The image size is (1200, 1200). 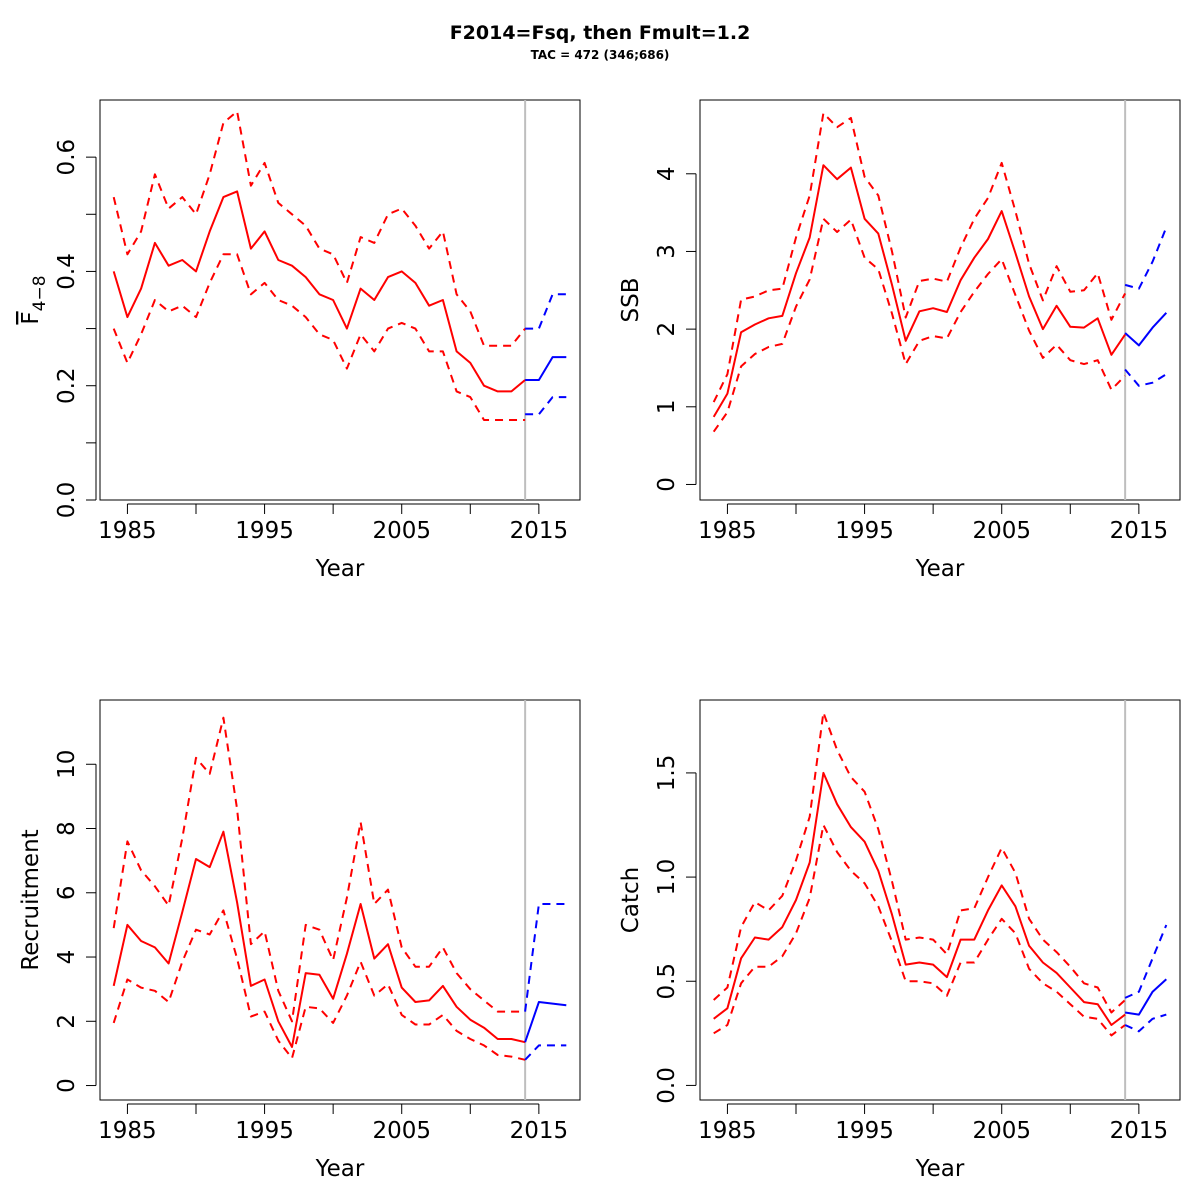 I want to click on recruitment-y-tick-label: 2, so click(x=67, y=1021).